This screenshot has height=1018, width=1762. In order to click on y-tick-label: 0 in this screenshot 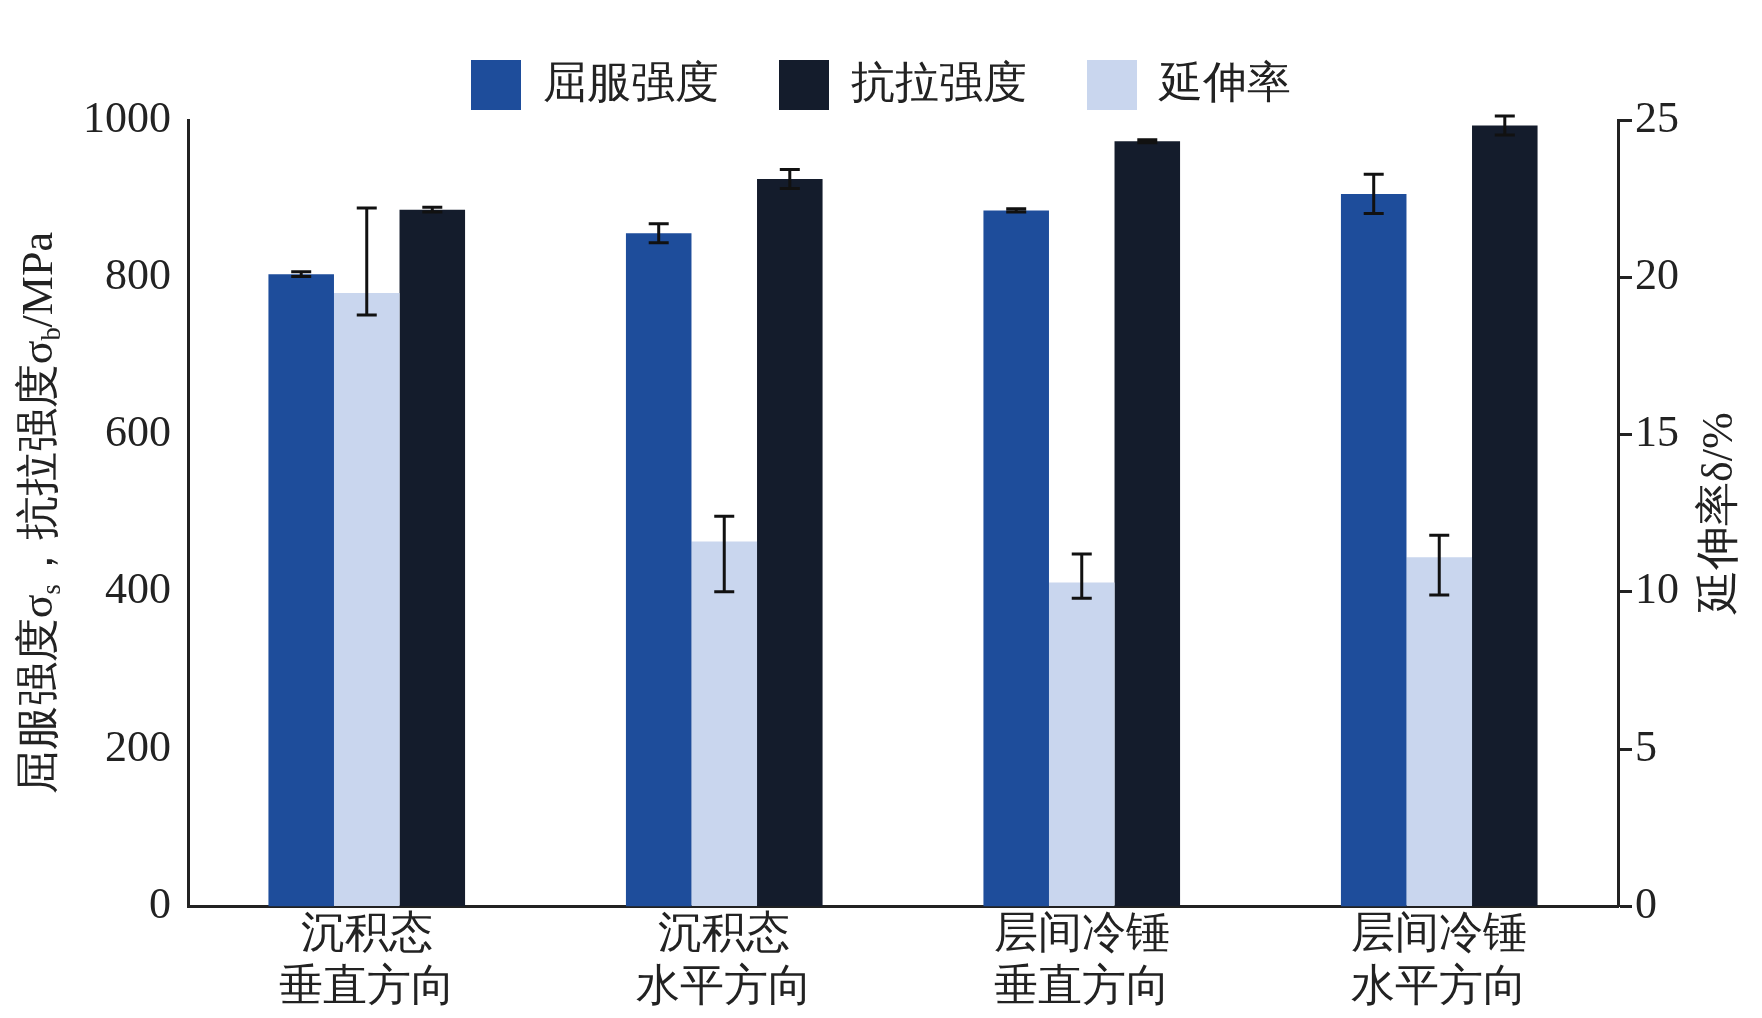, I will do `click(160, 903)`.